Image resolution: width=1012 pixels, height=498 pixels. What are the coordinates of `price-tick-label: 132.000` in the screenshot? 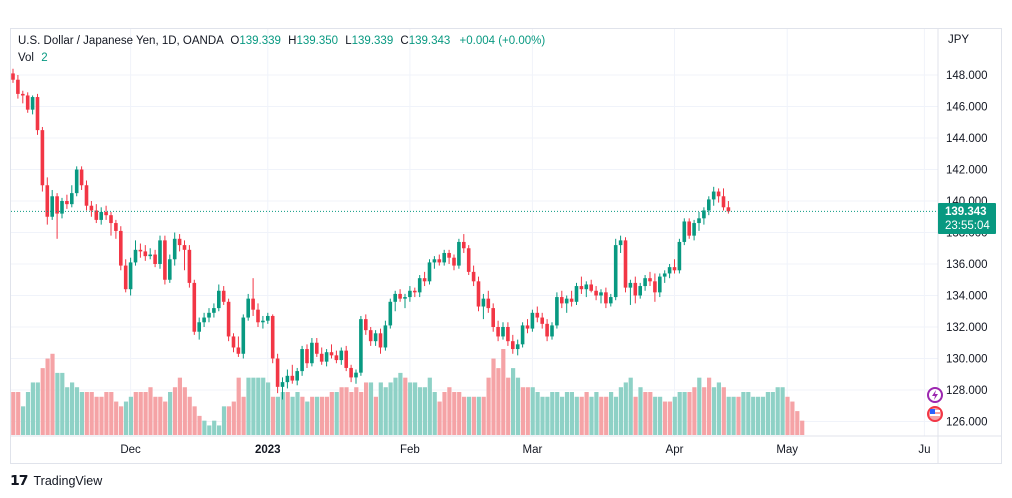 It's located at (967, 328).